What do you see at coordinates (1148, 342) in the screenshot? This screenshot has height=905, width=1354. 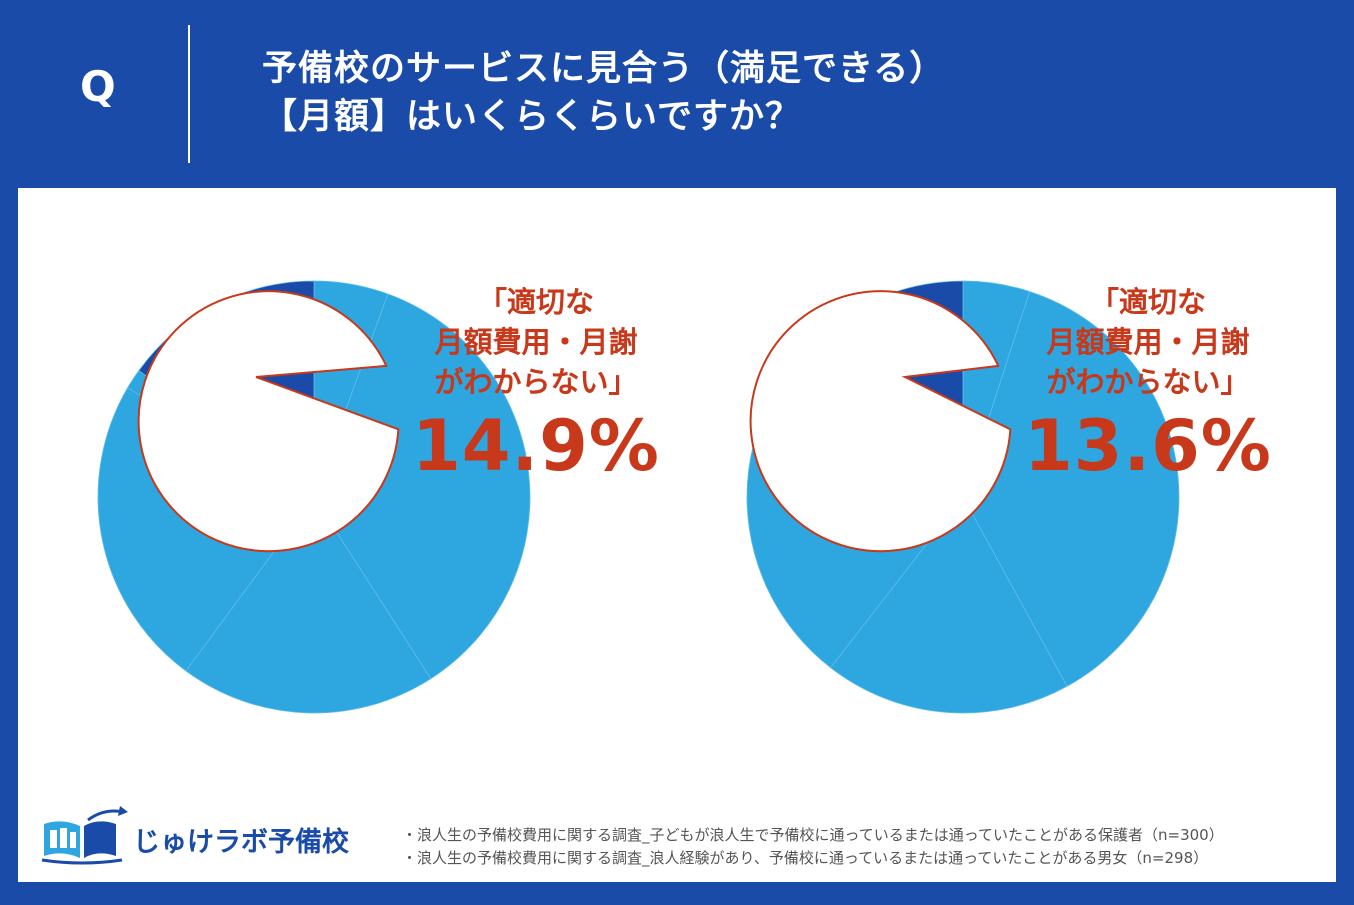 I see `callout-label-2: 「適切な 月額費用・月謝 がわからない」` at bounding box center [1148, 342].